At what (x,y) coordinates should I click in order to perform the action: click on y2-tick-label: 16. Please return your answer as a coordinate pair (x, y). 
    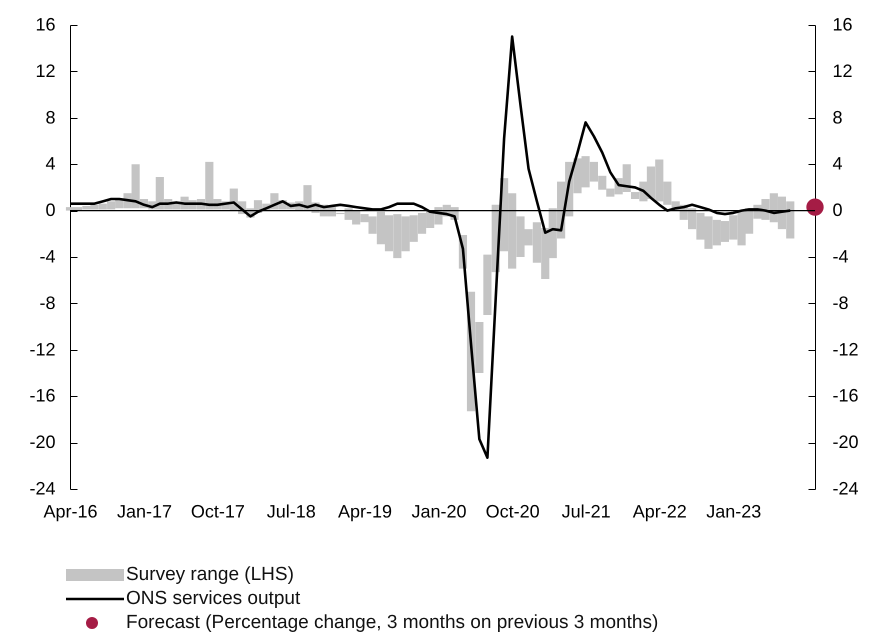
    Looking at the image, I should click on (842, 24).